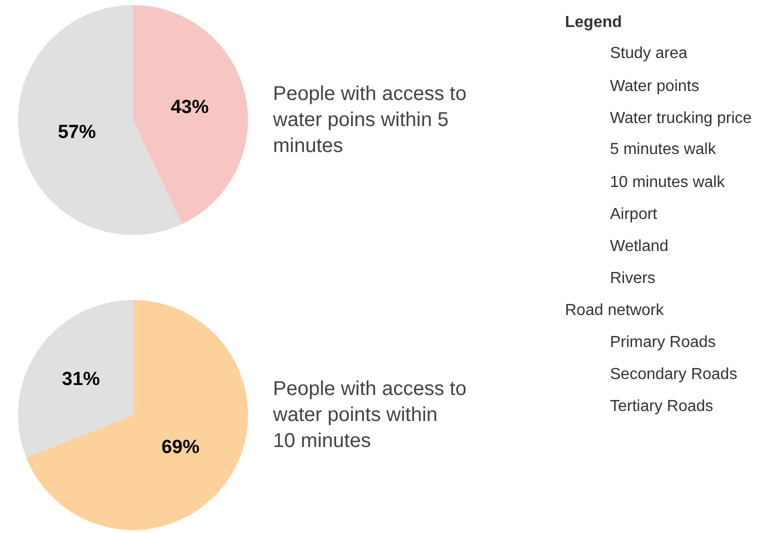 Image resolution: width=760 pixels, height=533 pixels. I want to click on text: People with access to water points within 10 minutes, so click(369, 415).